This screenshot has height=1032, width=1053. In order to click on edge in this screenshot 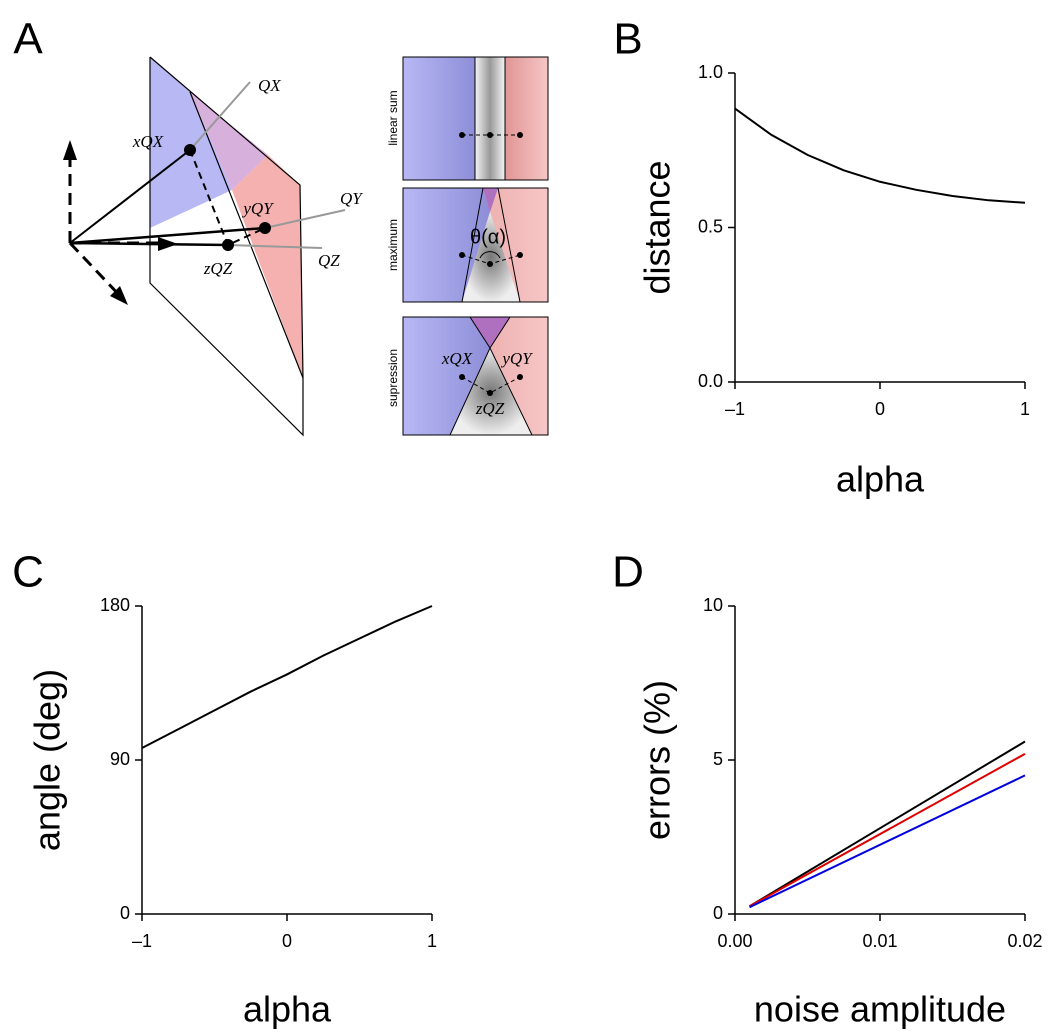, I will do `click(246, 235)`.